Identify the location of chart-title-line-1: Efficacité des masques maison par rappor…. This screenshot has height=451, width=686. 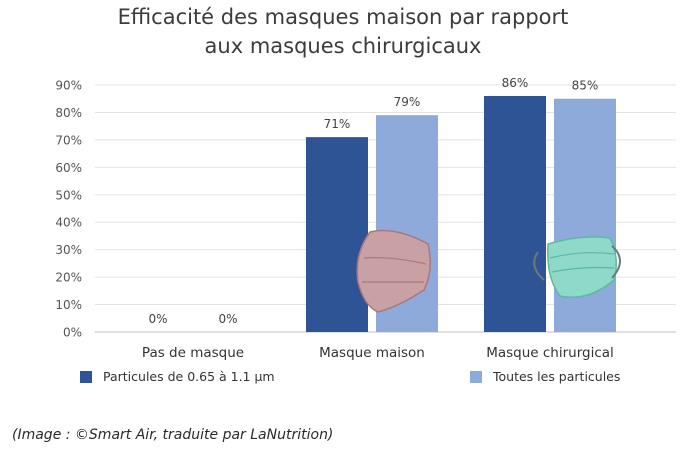
(343, 17).